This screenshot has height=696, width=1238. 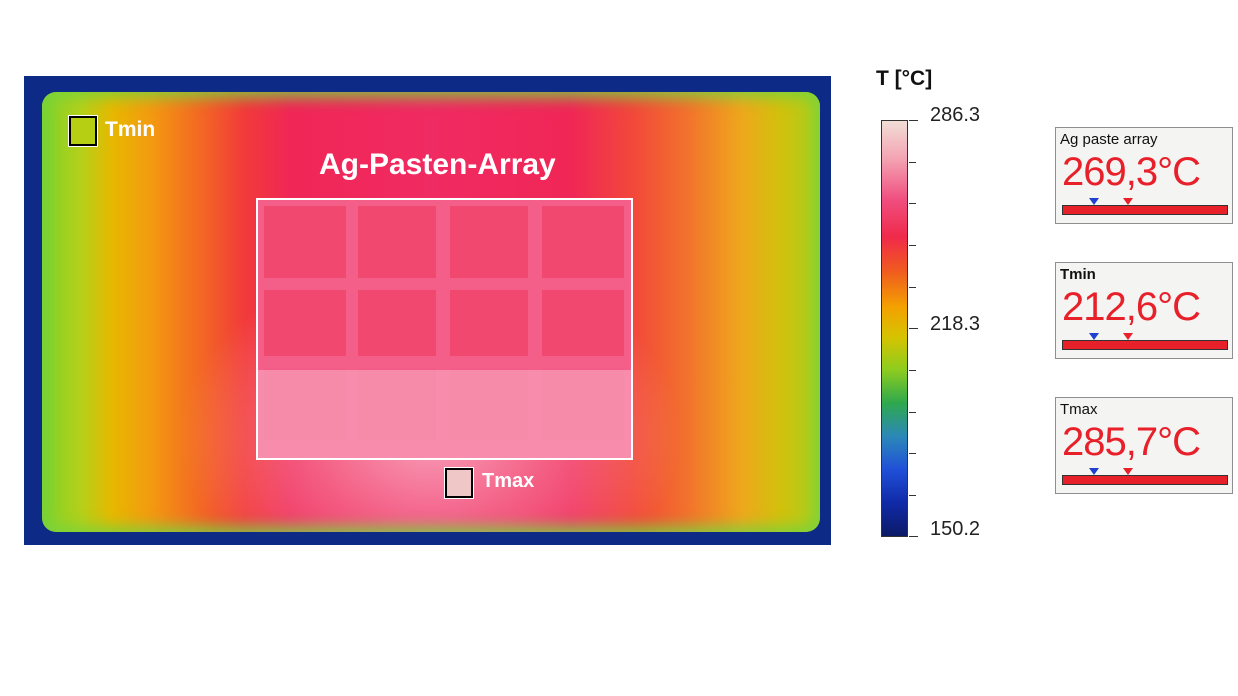 I want to click on scale-min-value: 150.2, so click(x=955, y=529).